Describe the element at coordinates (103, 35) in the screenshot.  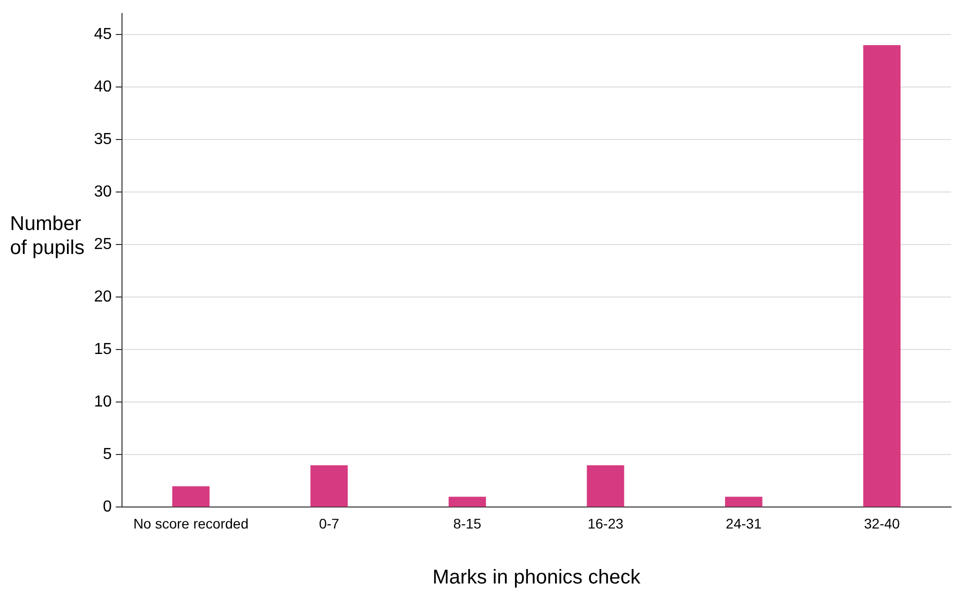
I see `y-tick-label: 45` at that location.